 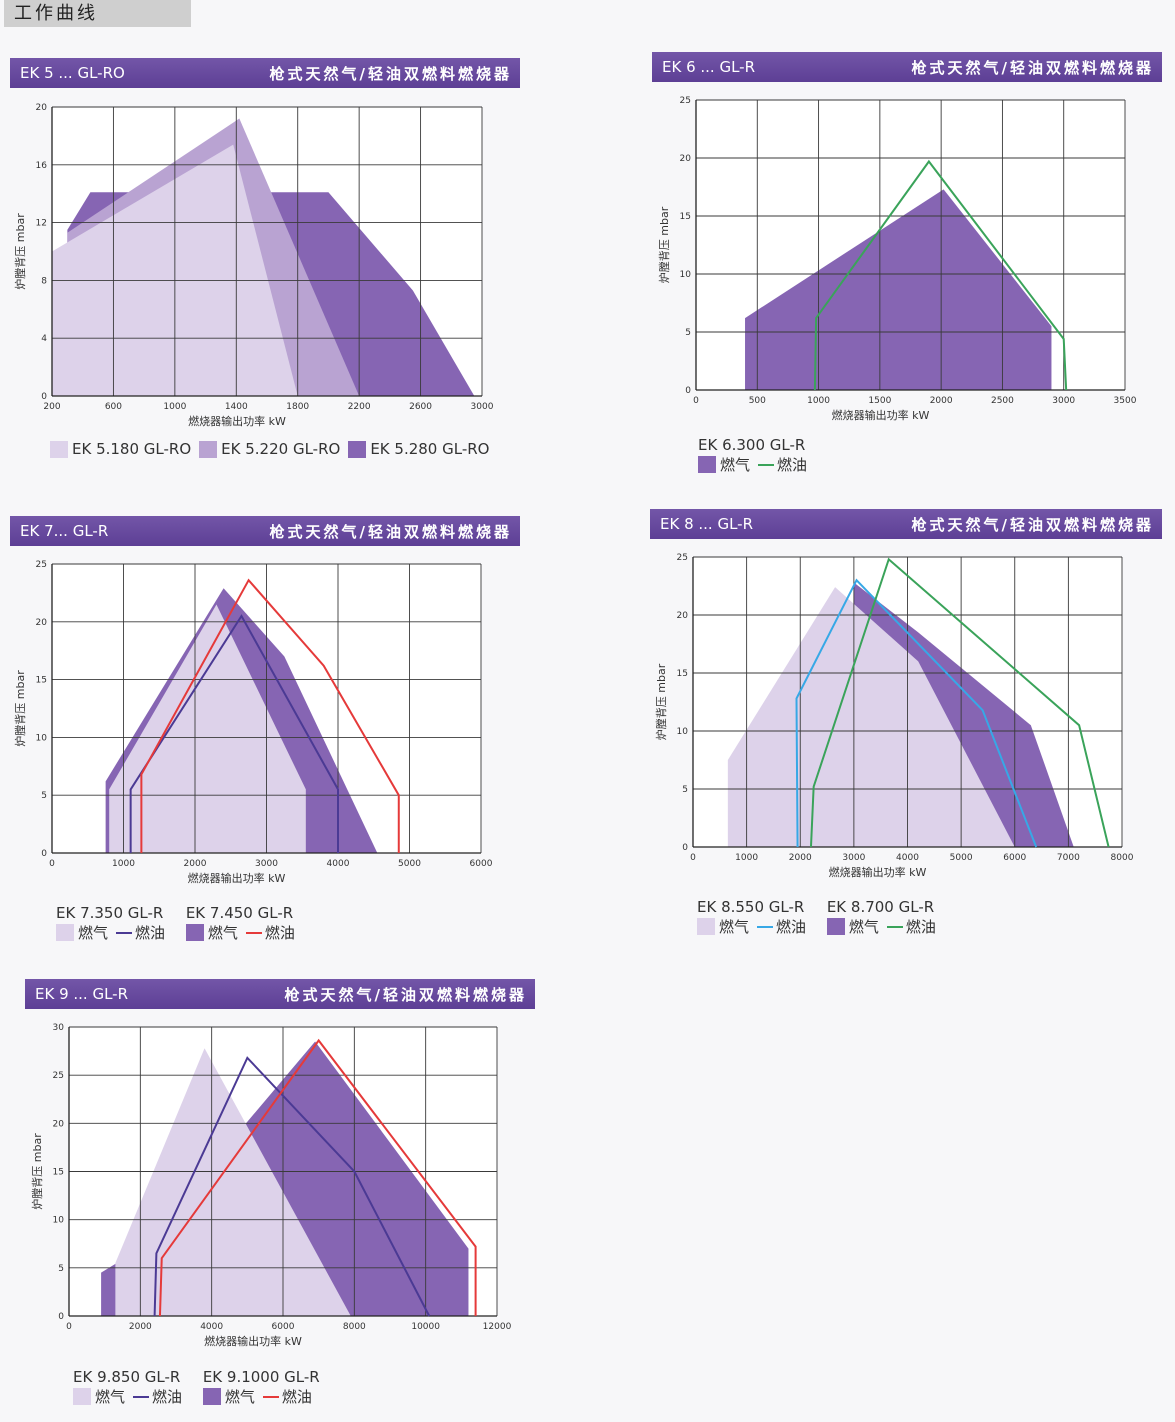 I want to click on panel-model: EK 5 ... GL-RO, so click(x=72, y=73).